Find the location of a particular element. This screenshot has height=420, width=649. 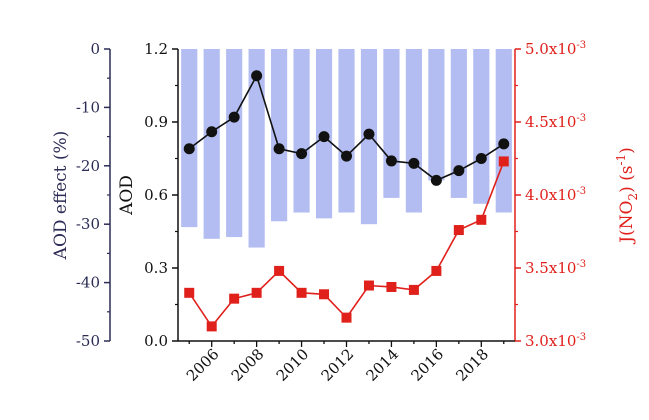

aod-point-2014 is located at coordinates (391, 161).